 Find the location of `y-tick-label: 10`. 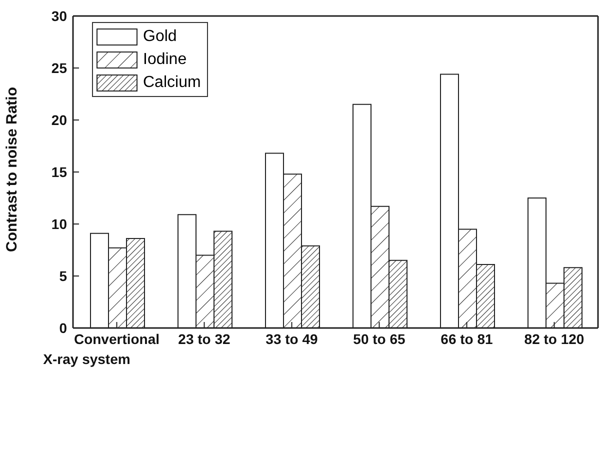

y-tick-label: 10 is located at coordinates (59, 224).